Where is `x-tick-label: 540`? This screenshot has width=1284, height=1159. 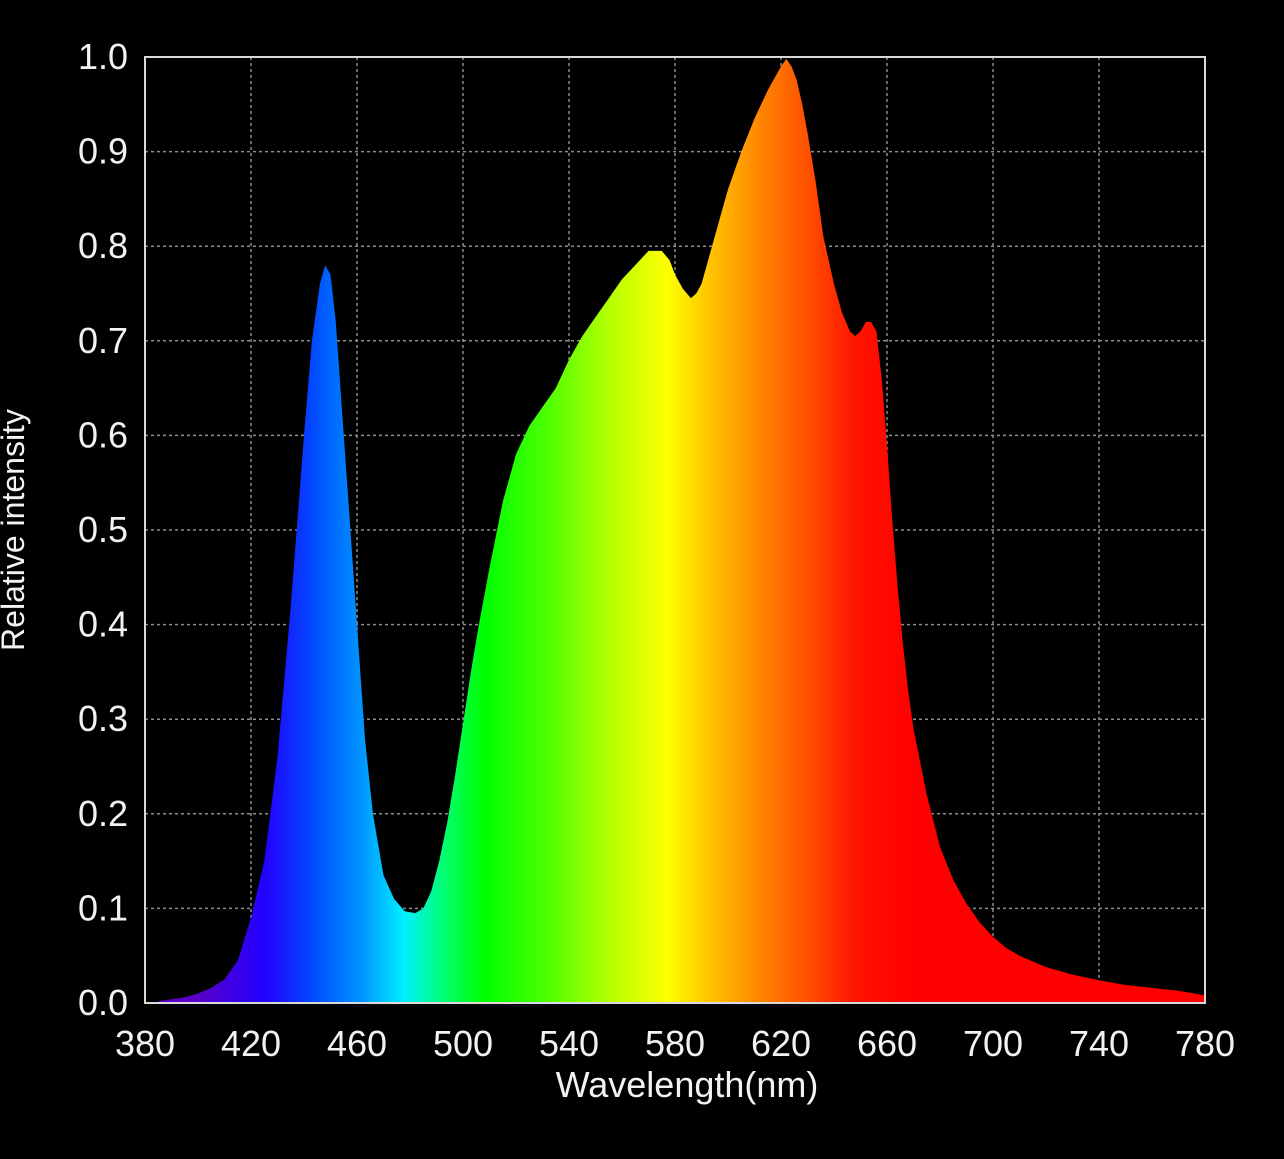
x-tick-label: 540 is located at coordinates (569, 1043).